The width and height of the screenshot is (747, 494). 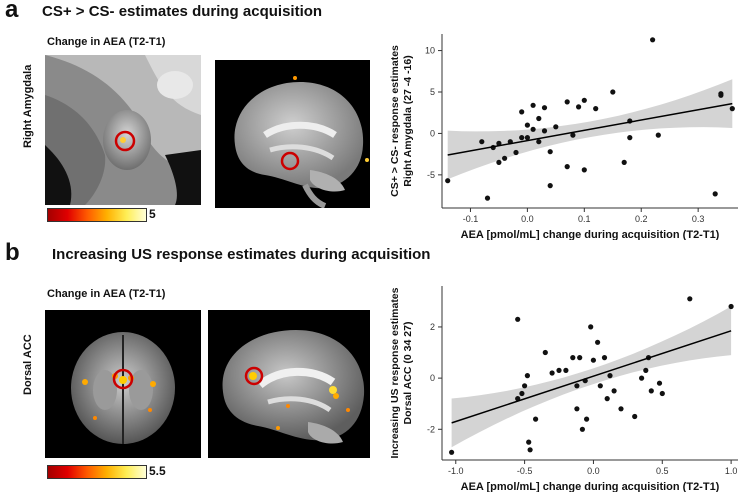 What do you see at coordinates (432, 92) in the screenshot?
I see `chart0-y-tick-label: 5` at bounding box center [432, 92].